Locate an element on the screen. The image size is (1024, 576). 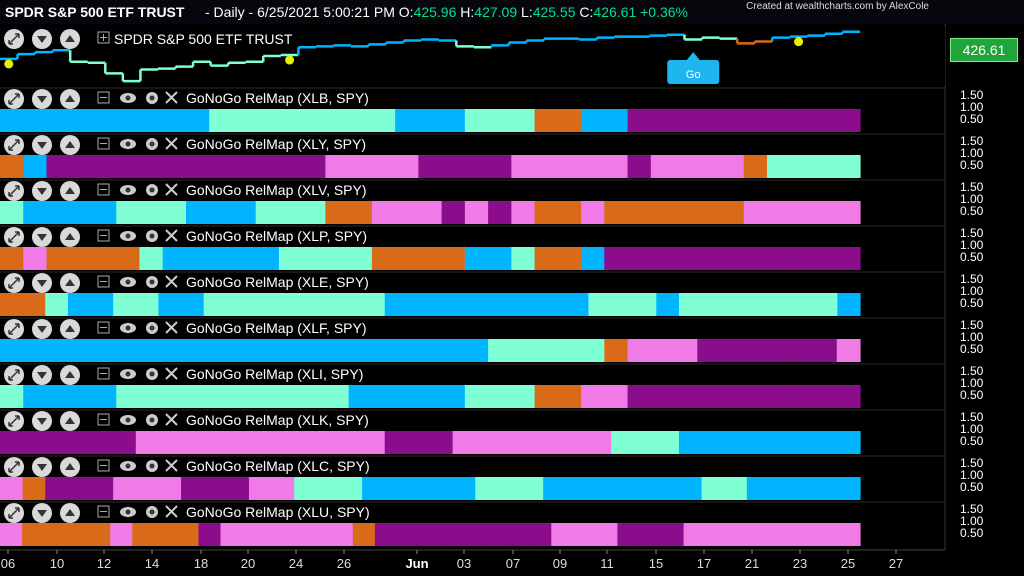
plus-icon is located at coordinates (103, 37).